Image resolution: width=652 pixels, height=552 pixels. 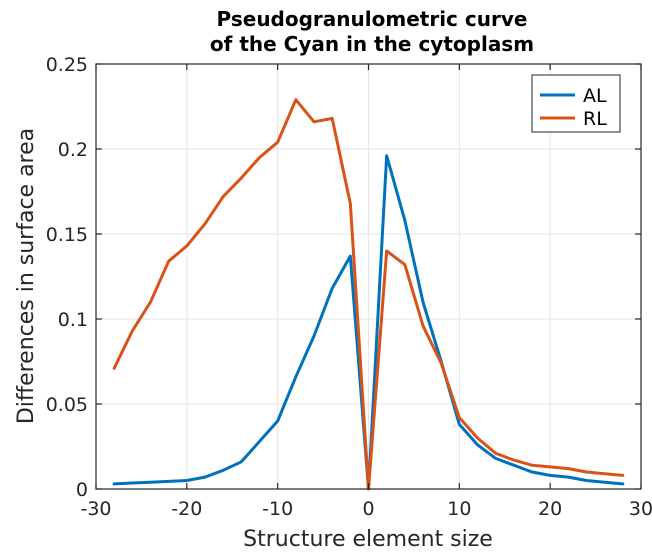 I want to click on x-tick-label: -10, so click(x=277, y=509).